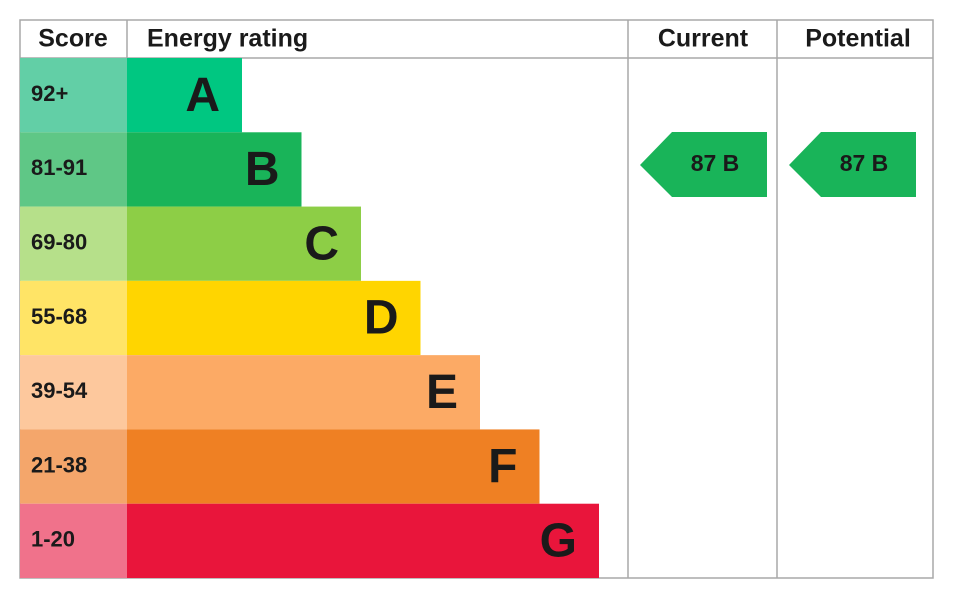  I want to click on score-label: 39-54, so click(59, 390).